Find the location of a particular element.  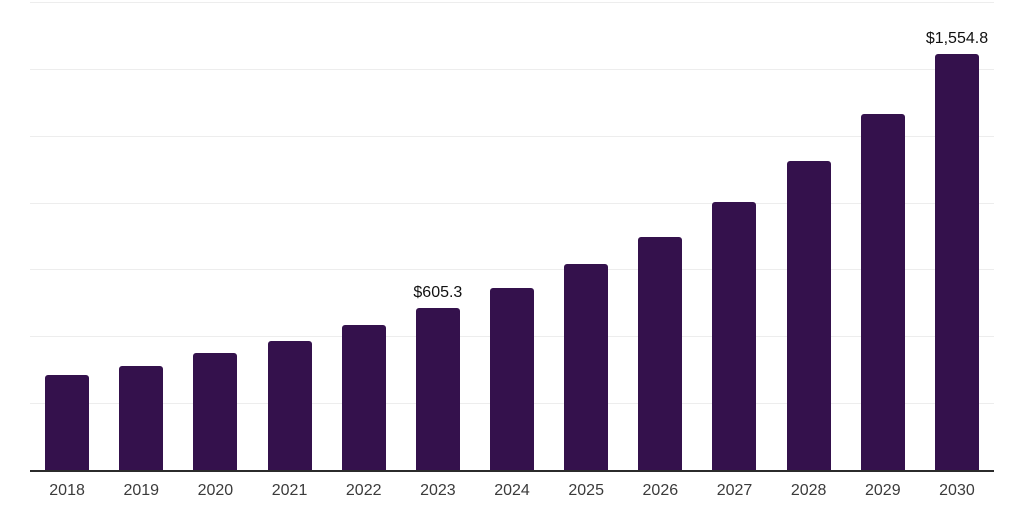

bar-slot-2021 is located at coordinates (289, 235).